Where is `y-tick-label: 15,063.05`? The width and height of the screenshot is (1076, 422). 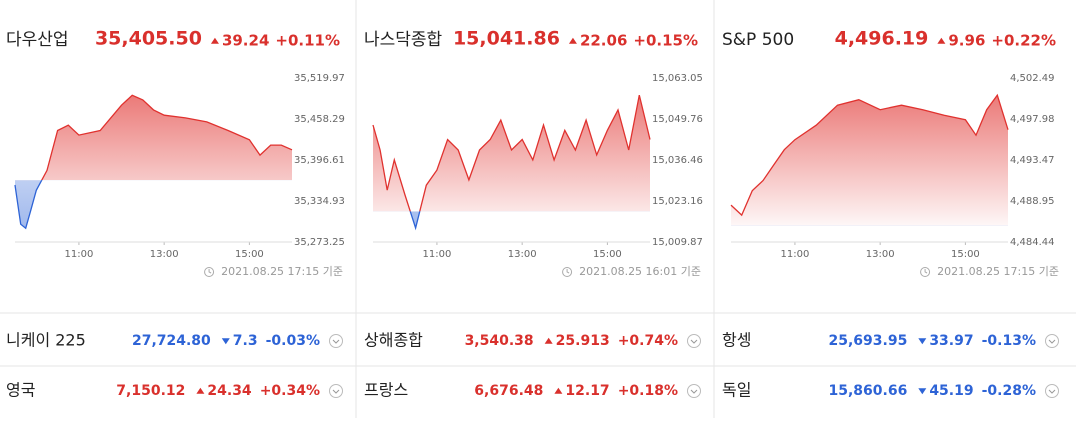
y-tick-label: 15,063.05 is located at coordinates (677, 78).